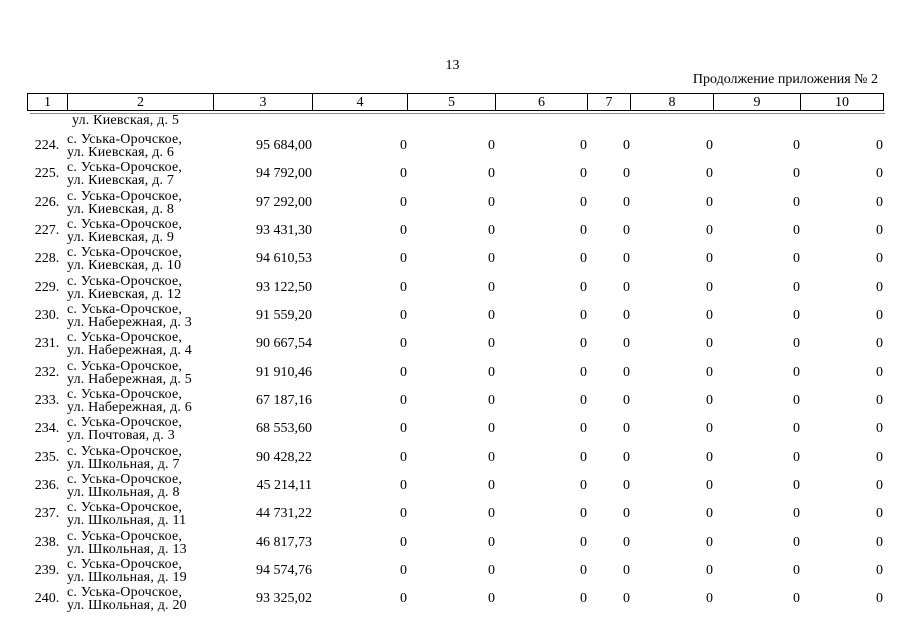 Image resolution: width=905 pixels, height=640 pixels. Describe the element at coordinates (140, 571) in the screenshot. I see `address-cell: с. Уська-Орочское, ул. Школьная, д. 19` at that location.